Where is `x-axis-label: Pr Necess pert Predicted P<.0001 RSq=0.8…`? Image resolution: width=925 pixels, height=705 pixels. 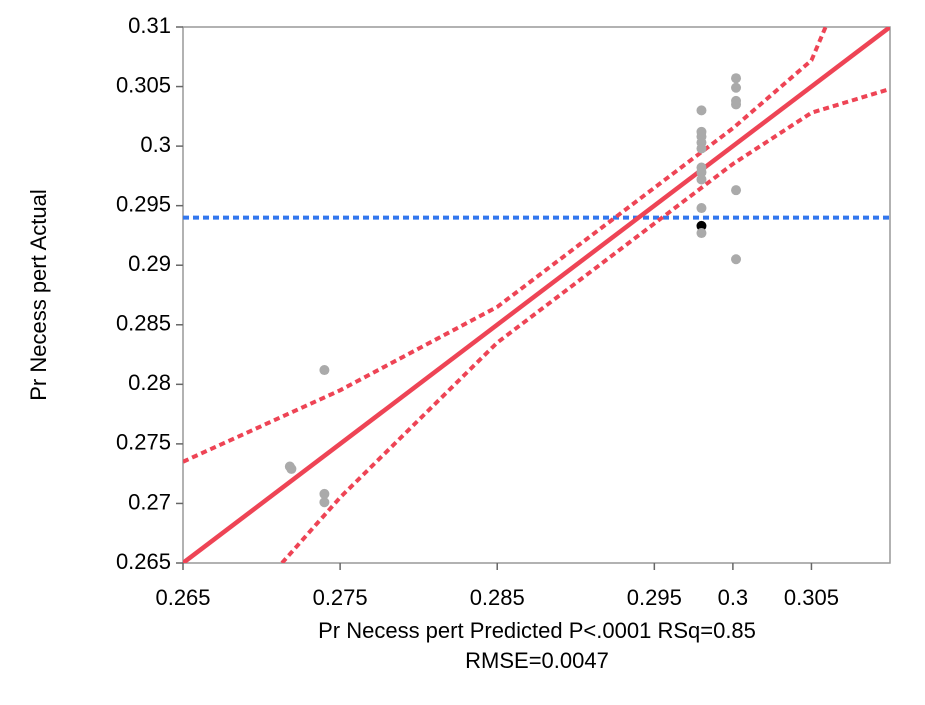 x-axis-label: Pr Necess pert Predicted P<.0001 RSq=0.8… is located at coordinates (537, 630).